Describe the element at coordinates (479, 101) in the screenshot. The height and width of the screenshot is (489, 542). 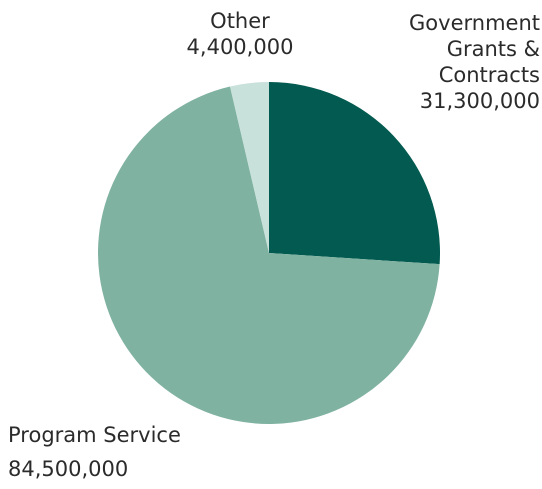
I see `slice-value-government: 31,300,000` at that location.